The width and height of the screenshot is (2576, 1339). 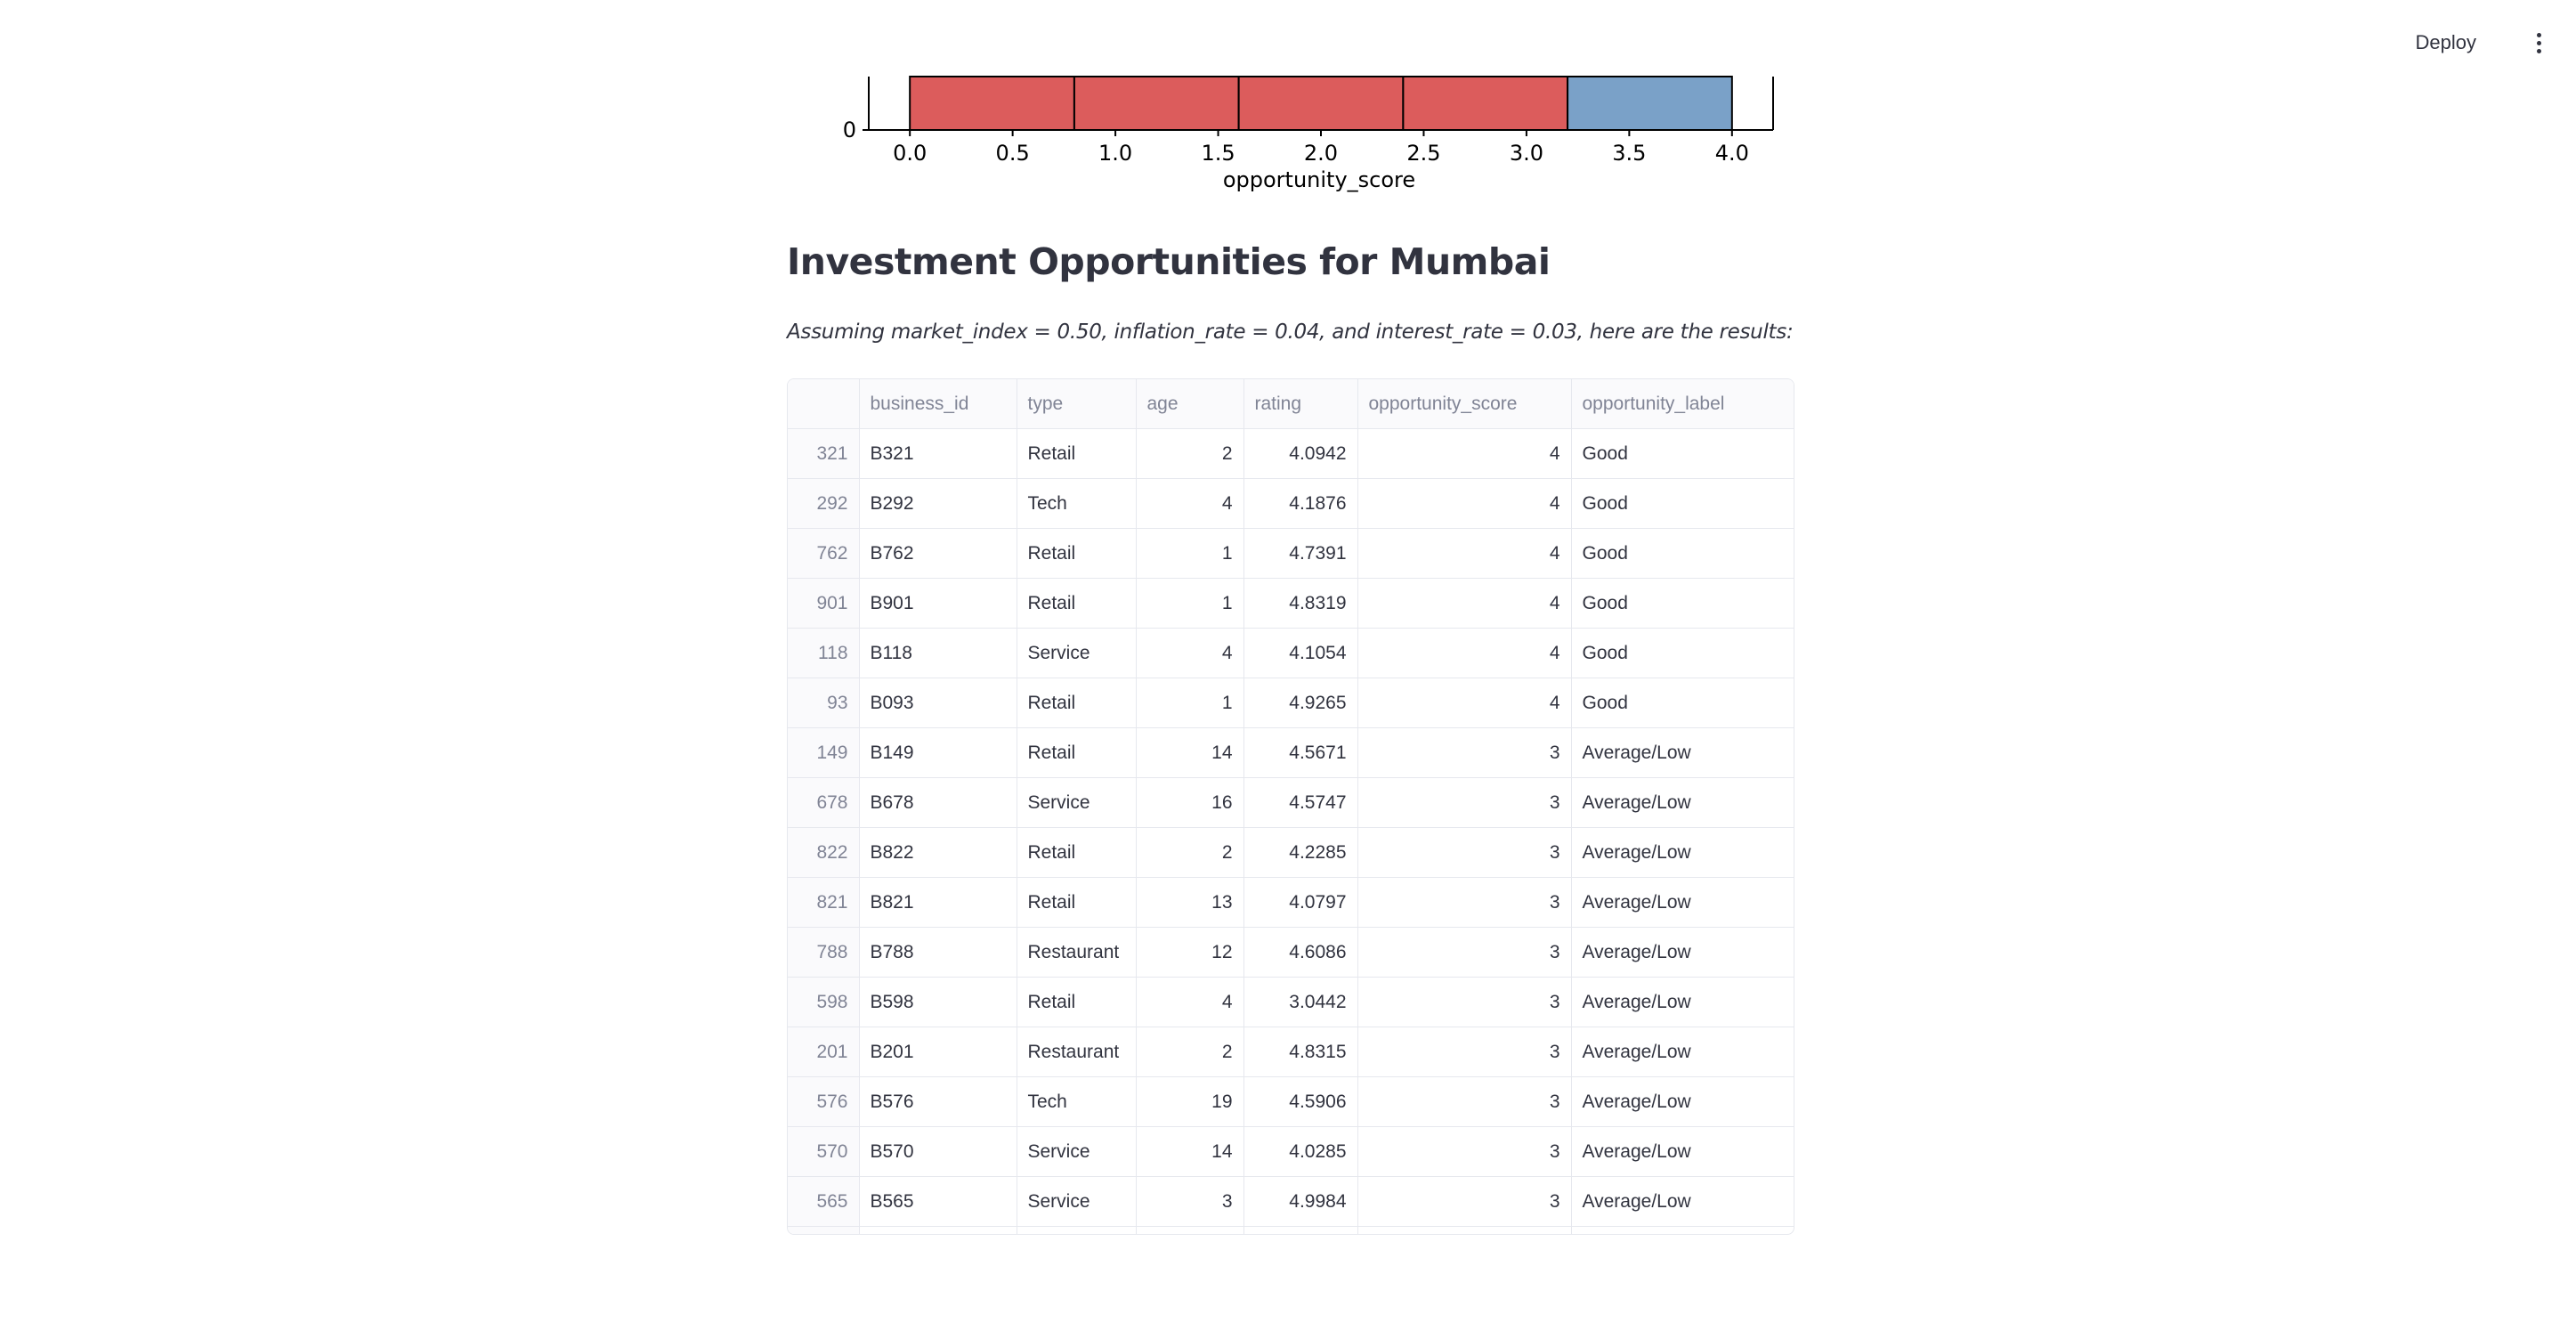 What do you see at coordinates (1300, 504) in the screenshot?
I see `rating-cell: 4.1876` at bounding box center [1300, 504].